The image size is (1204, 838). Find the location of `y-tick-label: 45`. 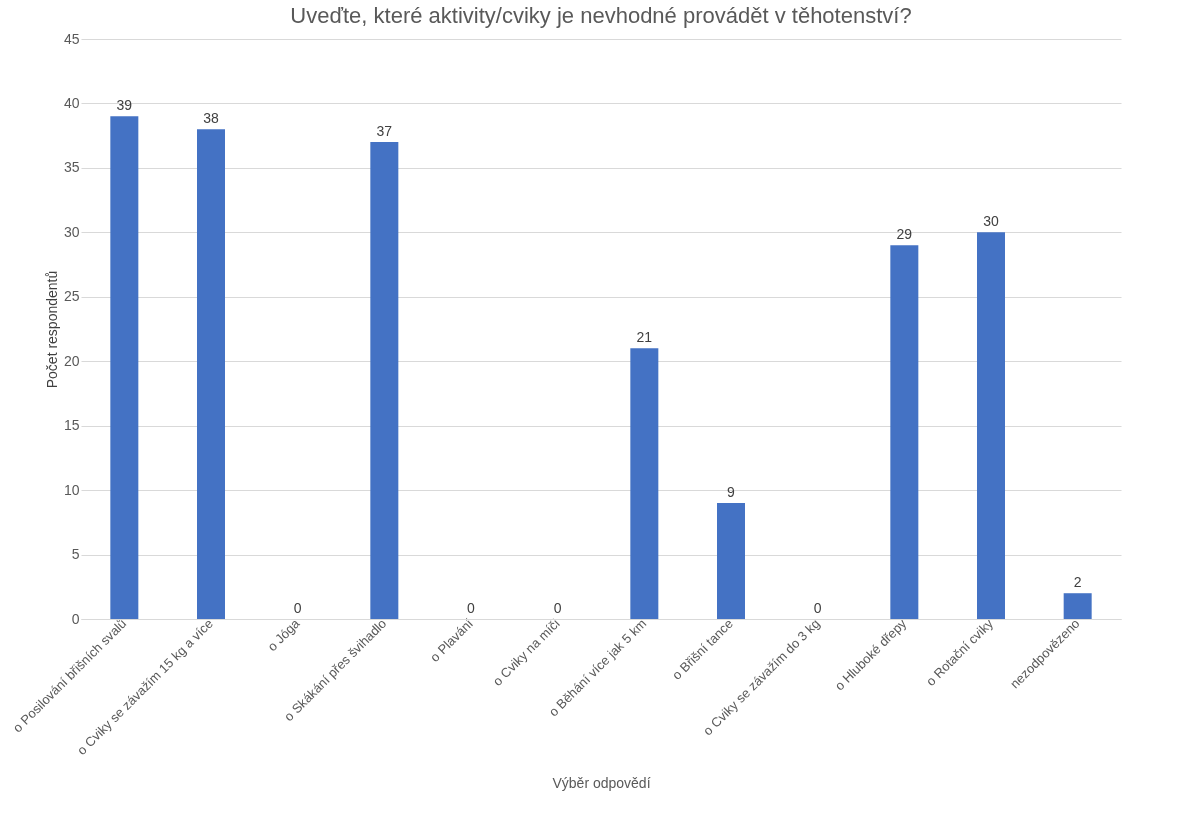

y-tick-label: 45 is located at coordinates (71, 38).